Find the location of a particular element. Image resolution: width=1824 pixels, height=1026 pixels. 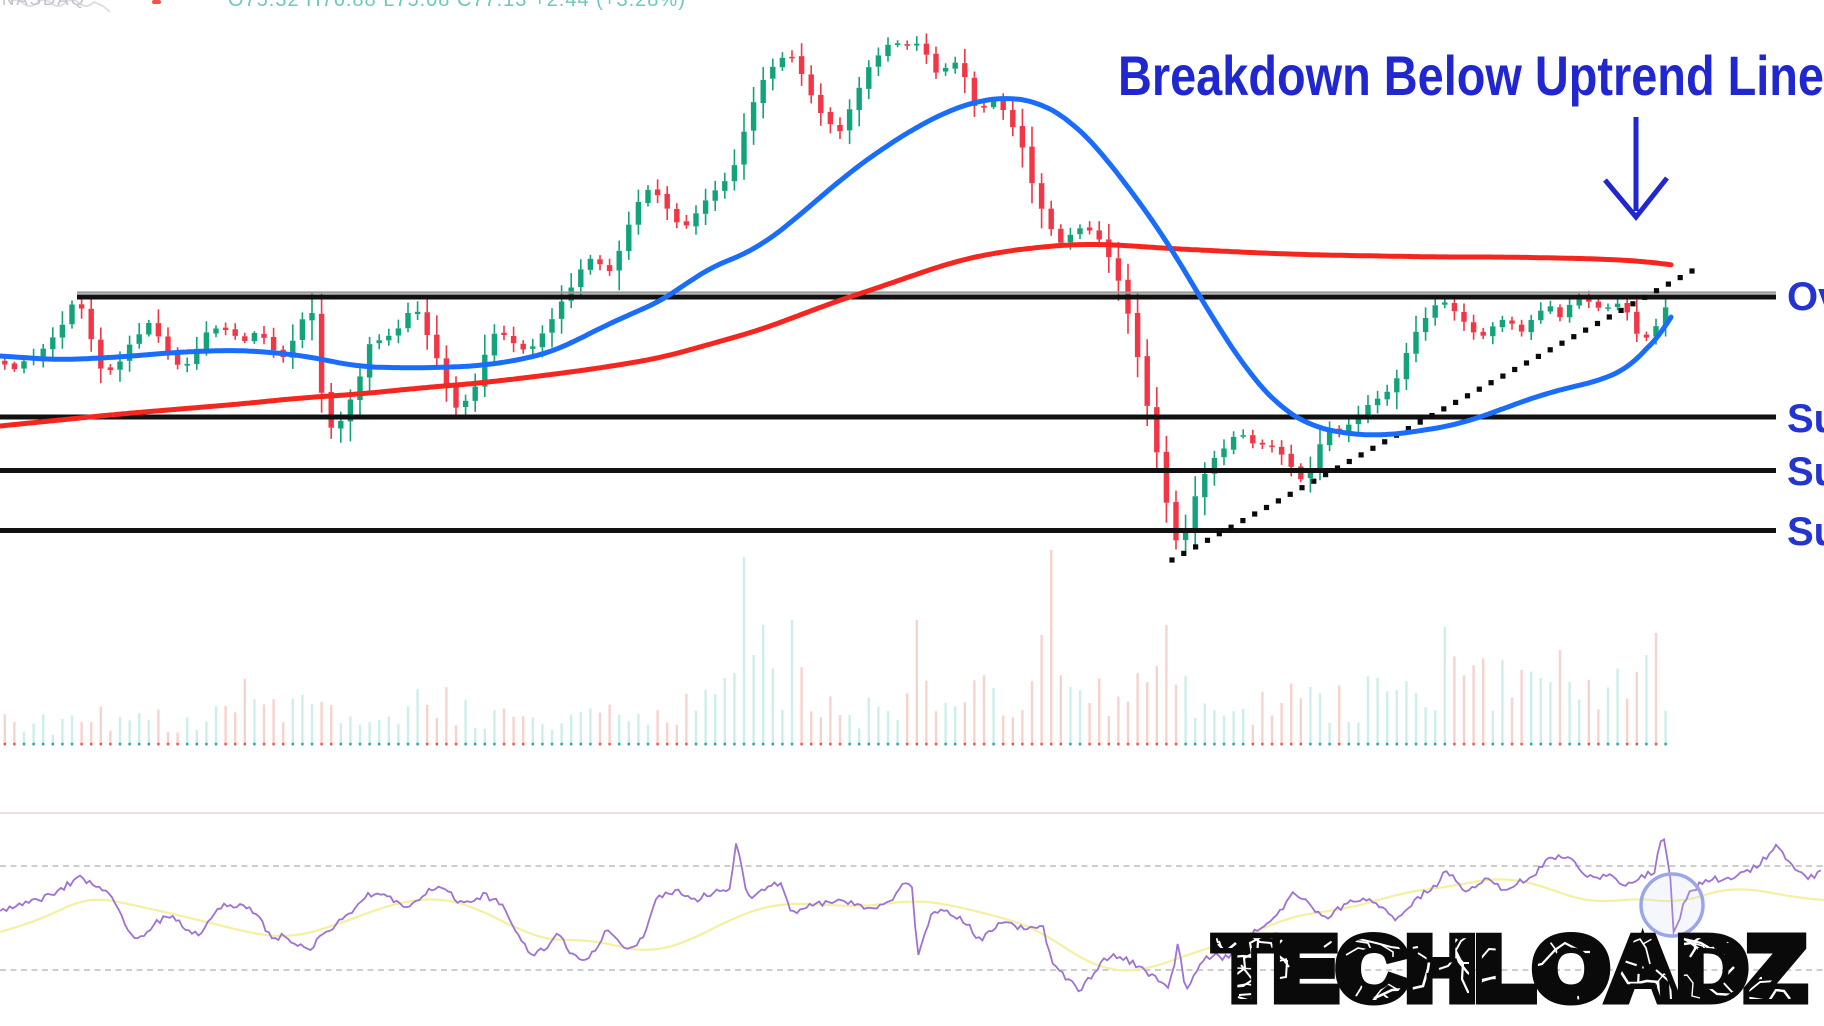

svg-text: Overhead Resistance is located at coordinates (1805, 297).